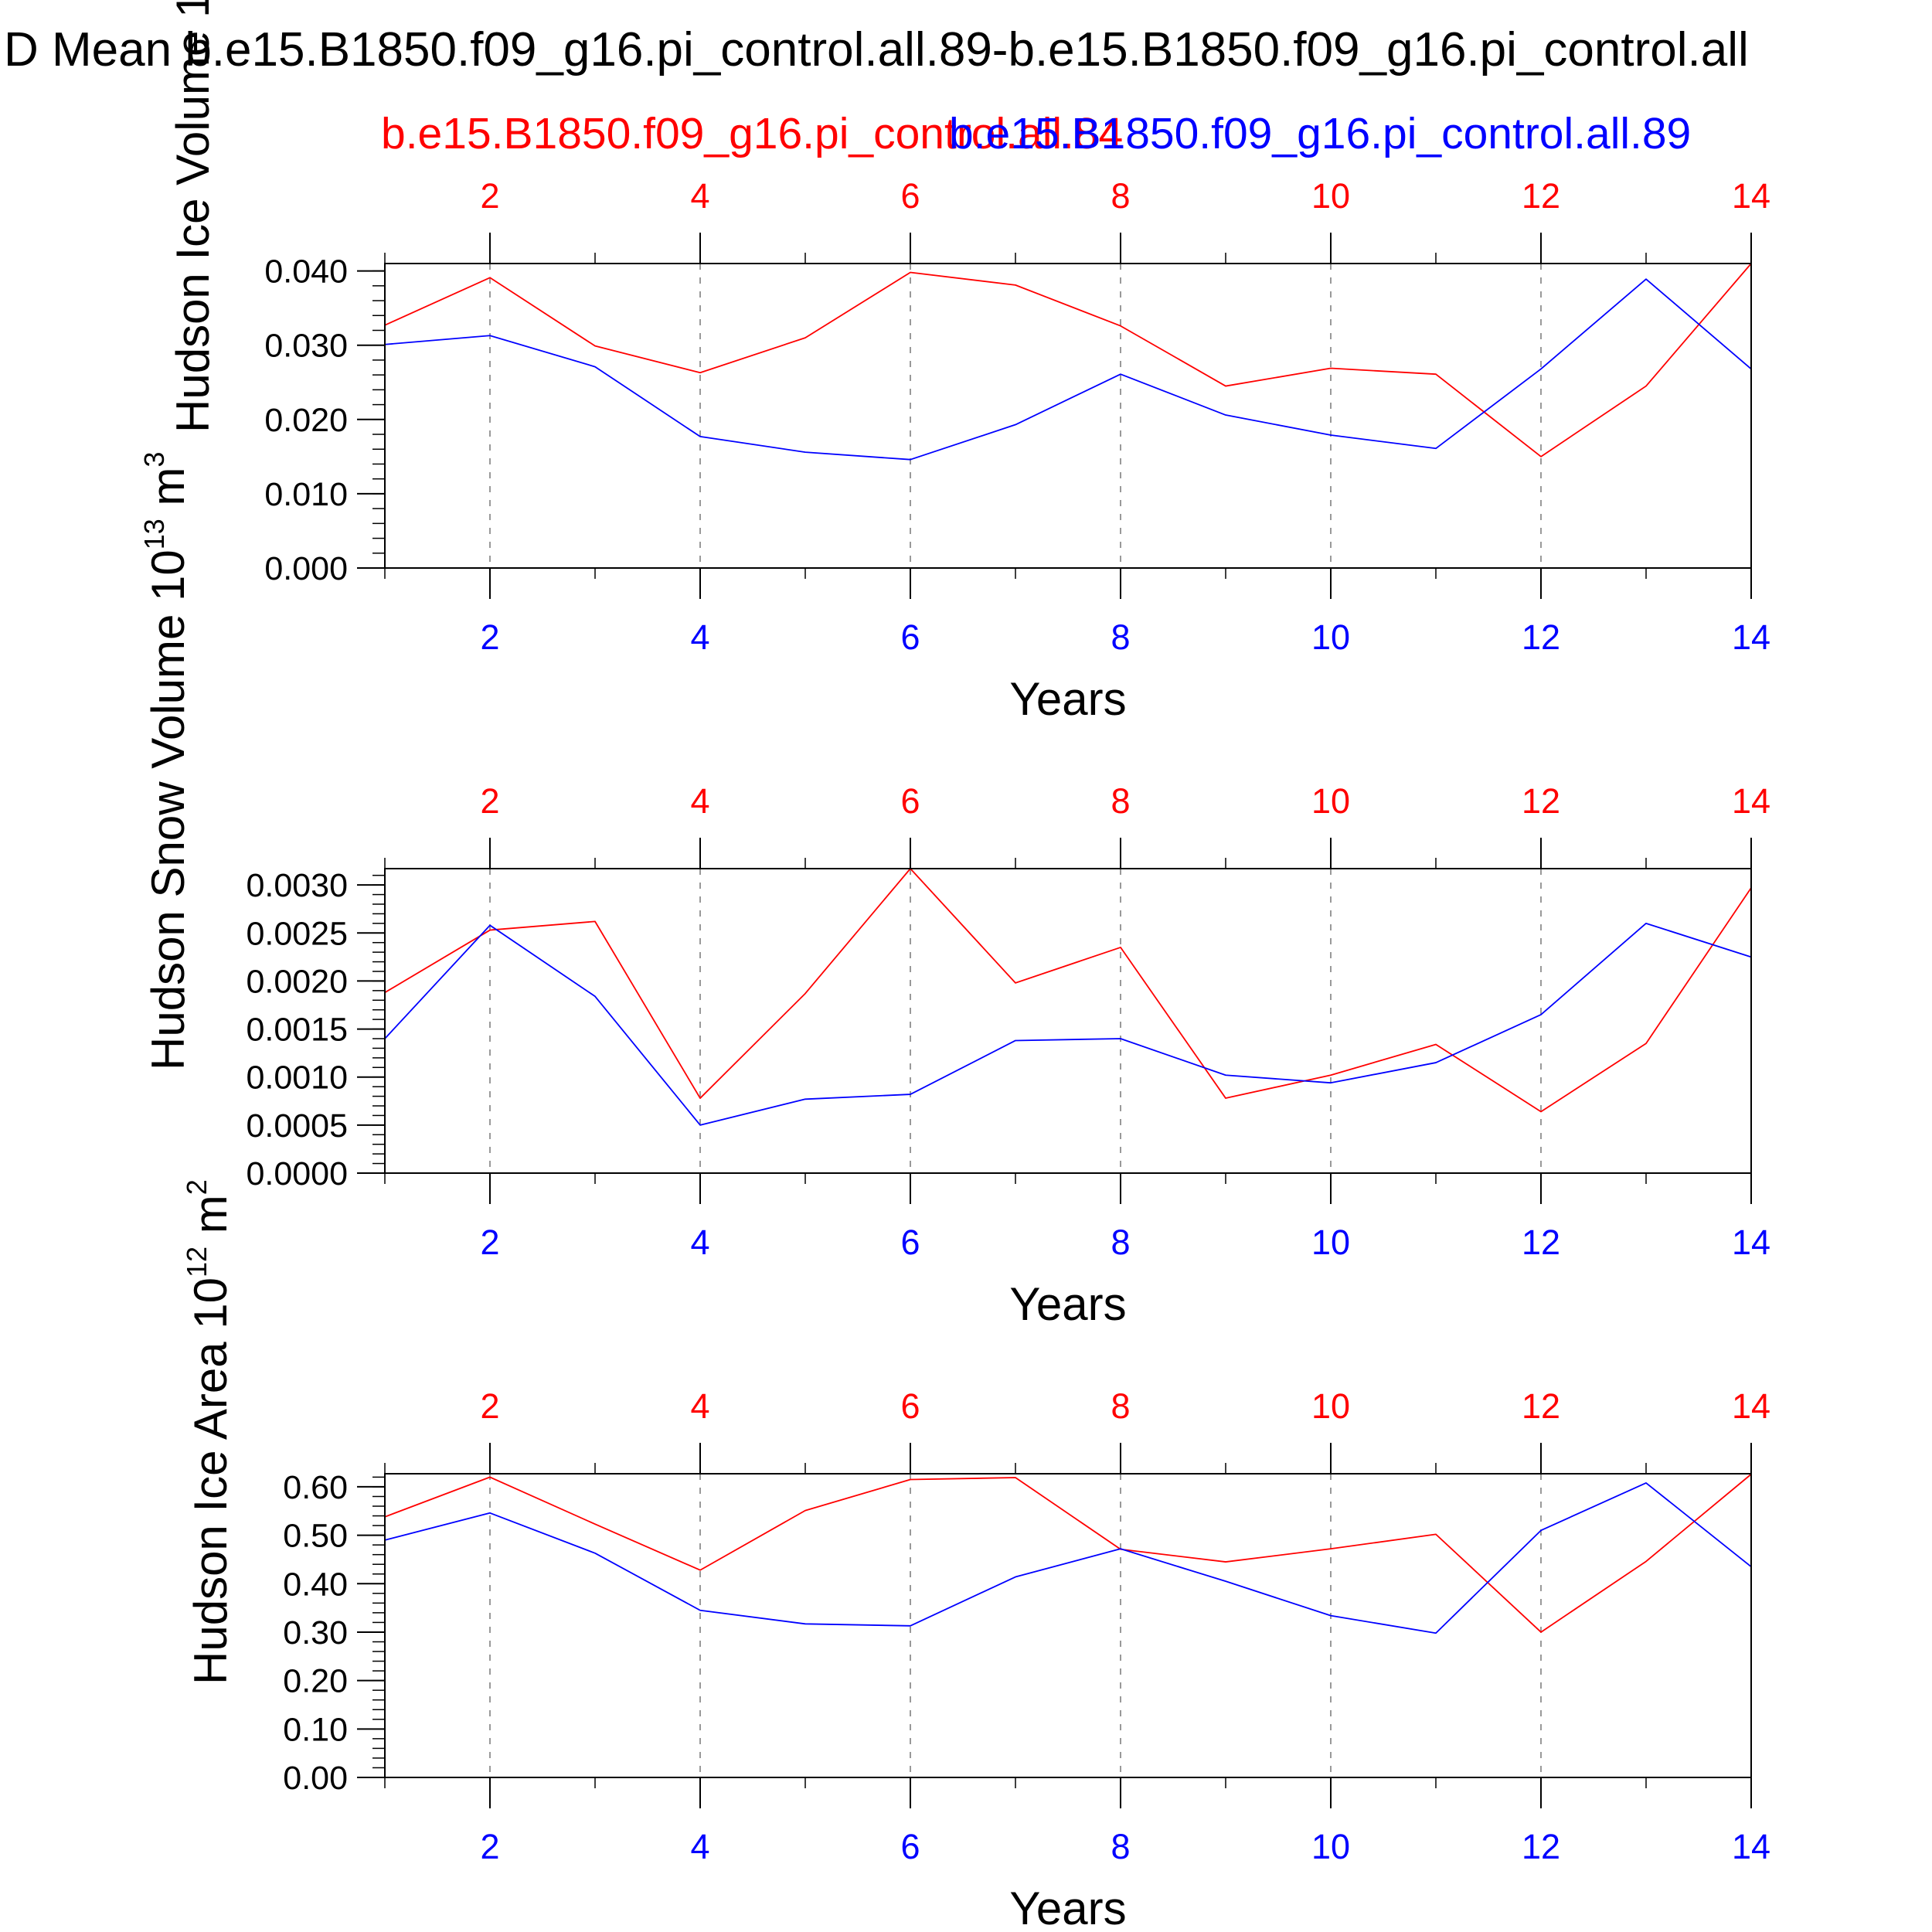 The image size is (1932, 1932). Describe the element at coordinates (752, 134) in the screenshot. I see `legend-red-case: b.e15.B1850.f09_g16.pi_control.all.84` at that location.